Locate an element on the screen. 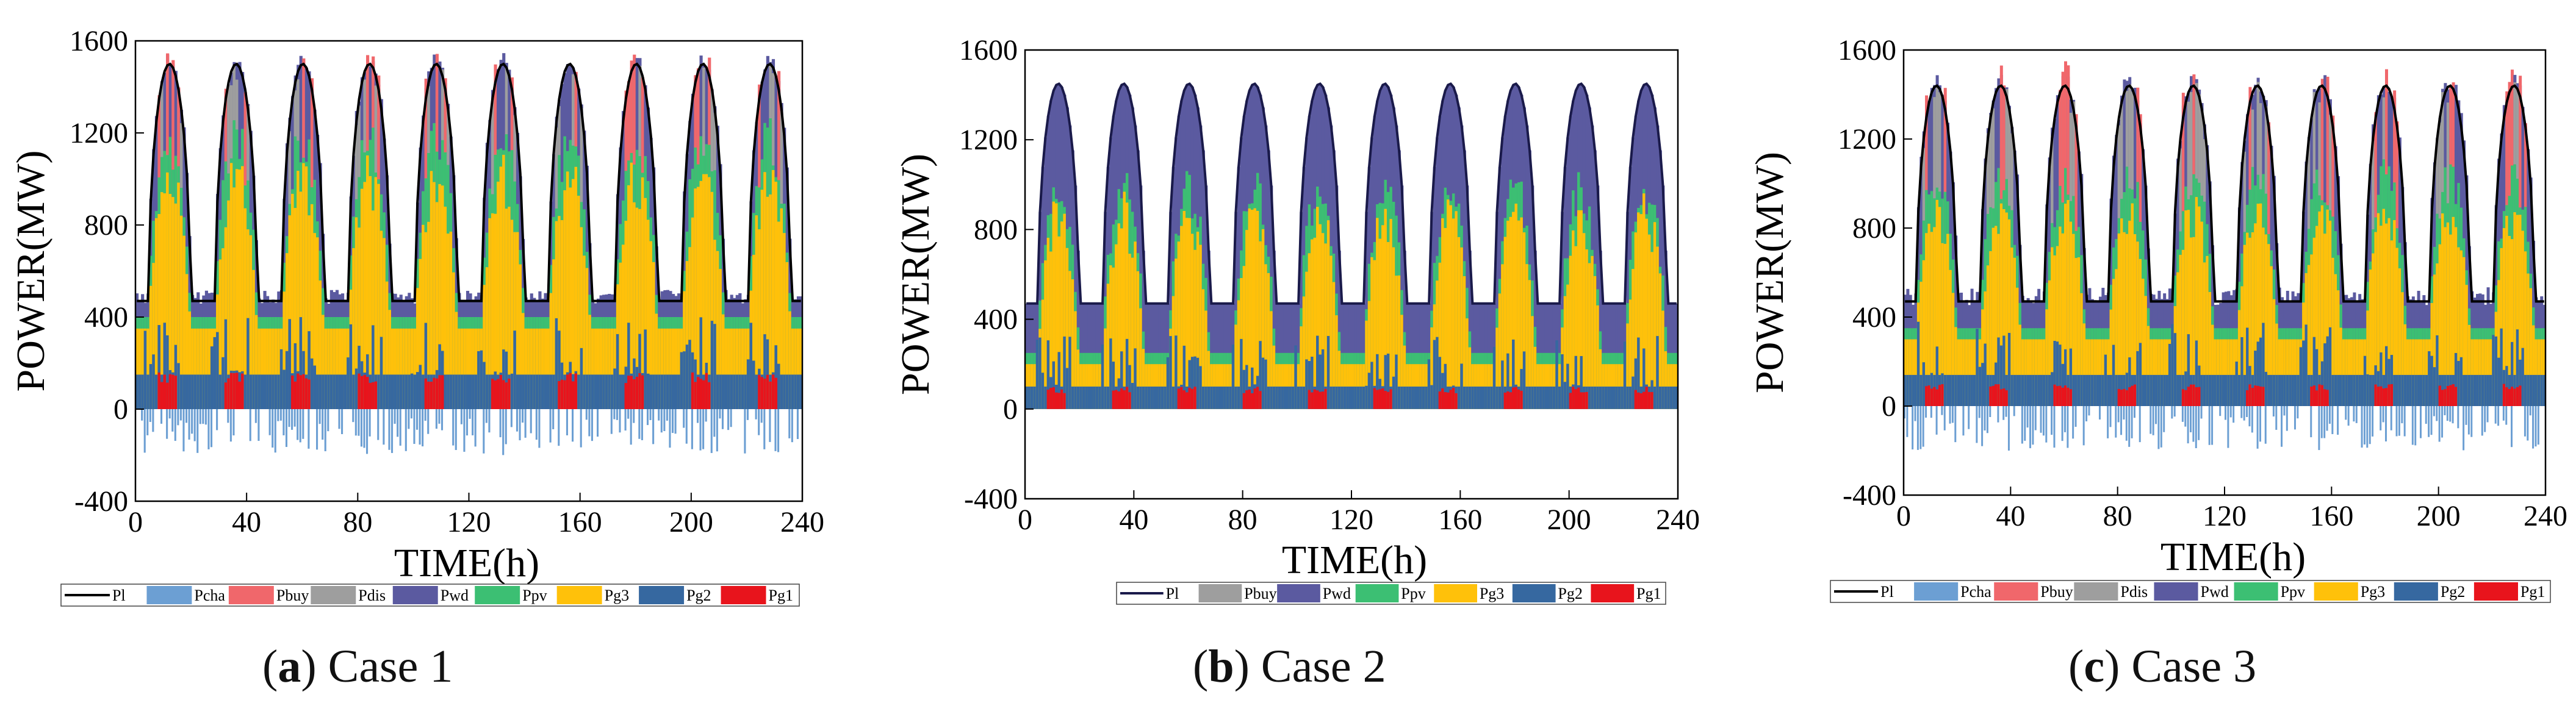 The image size is (2576, 714). y-tick-label: 400 is located at coordinates (106, 317).